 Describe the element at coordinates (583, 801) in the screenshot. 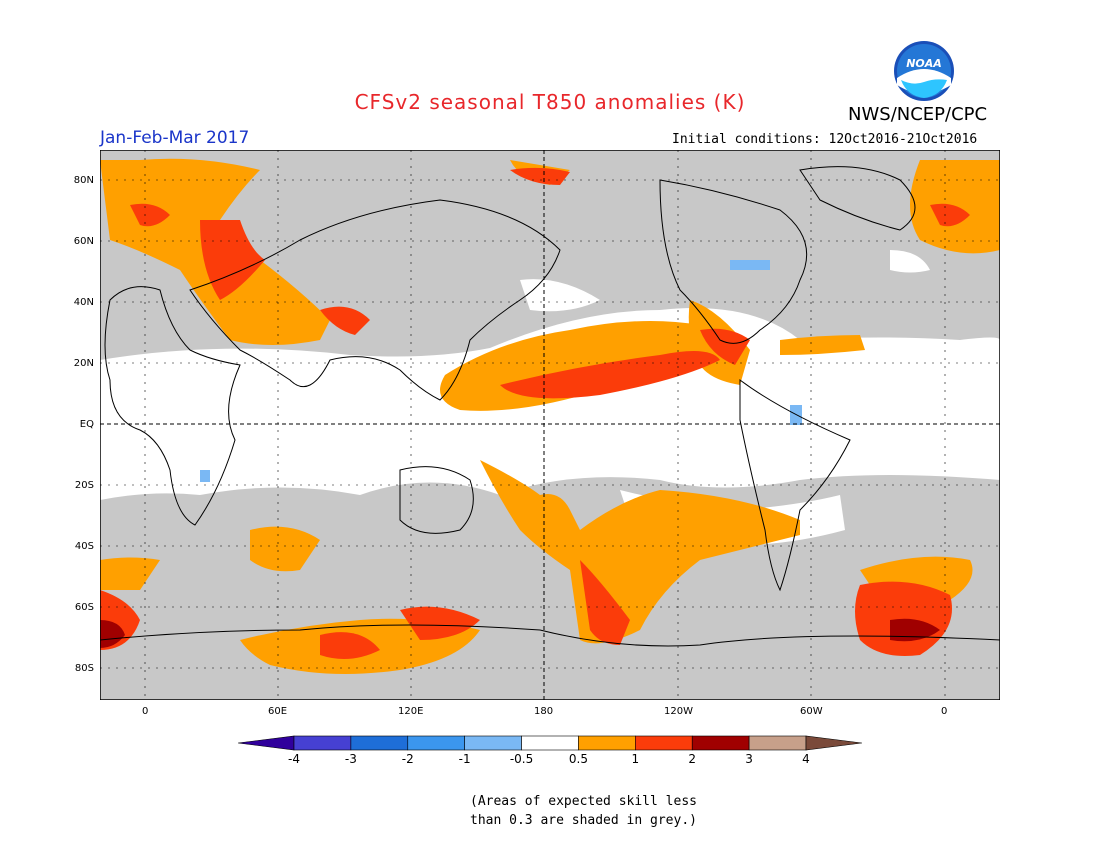

I see `note-line: (Areas of expected skill less` at that location.